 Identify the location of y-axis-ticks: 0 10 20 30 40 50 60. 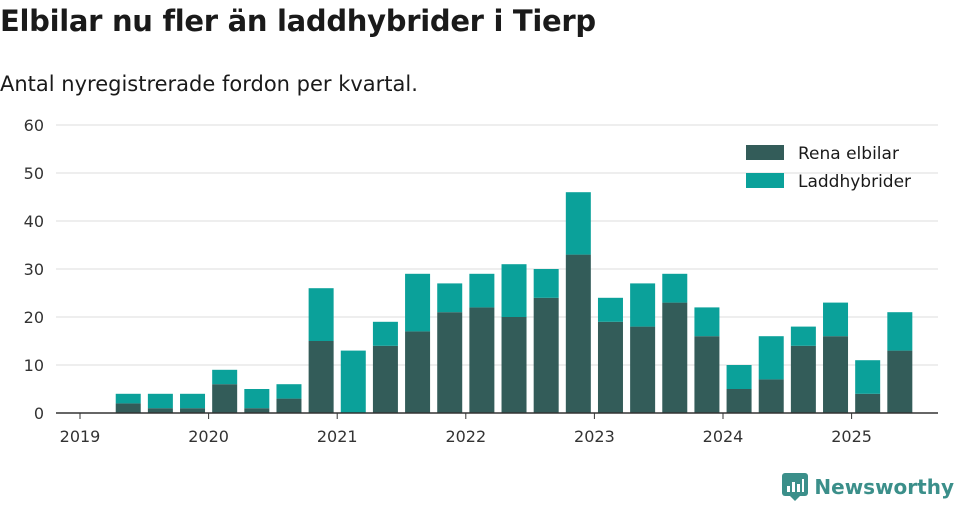
(34, 269).